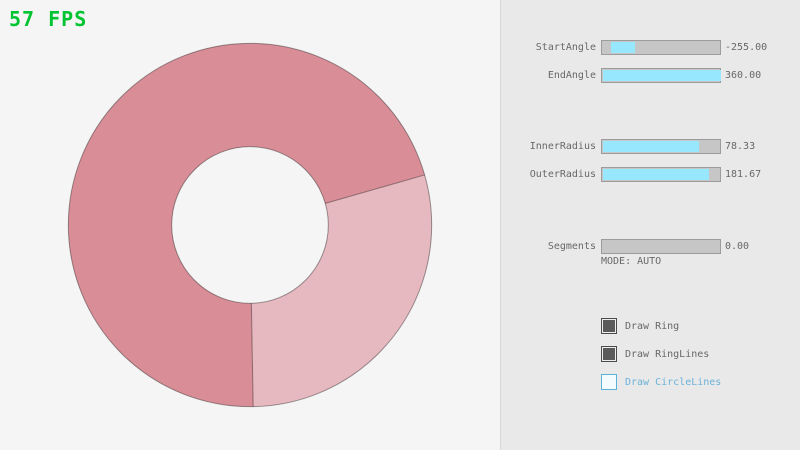 The image size is (800, 450). Describe the element at coordinates (737, 246) in the screenshot. I see `segments-value: 0.00` at that location.